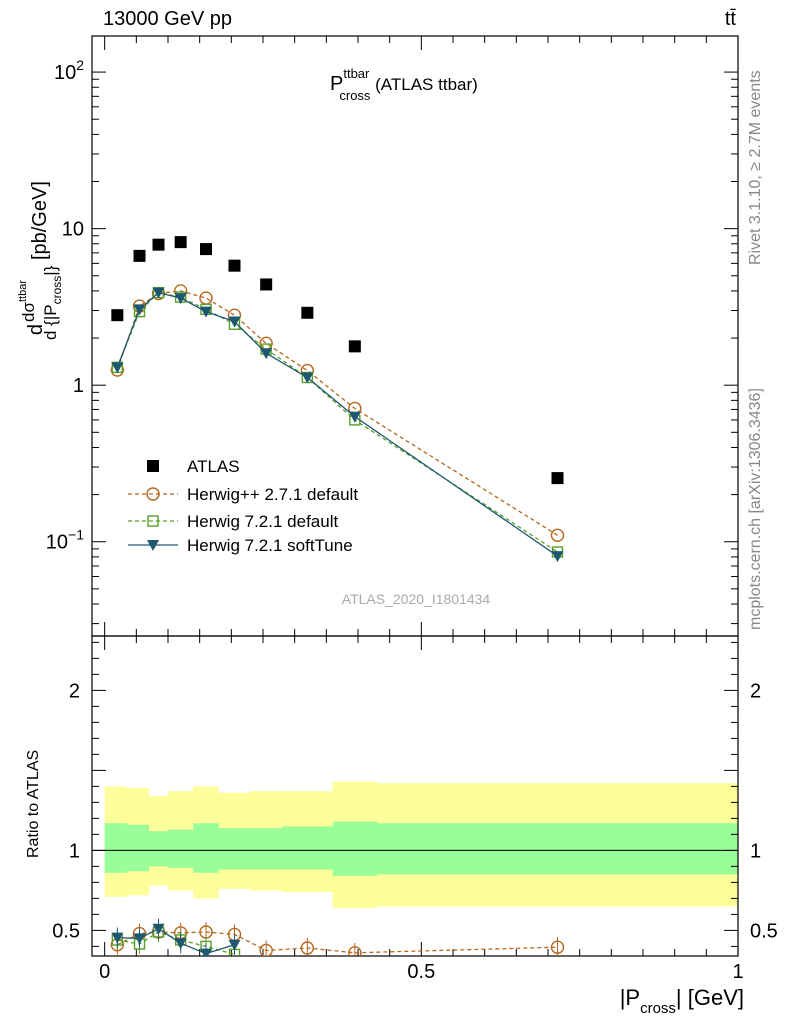 The width and height of the screenshot is (786, 1024). What do you see at coordinates (104, 972) in the screenshot?
I see `x-tick-label: 0` at bounding box center [104, 972].